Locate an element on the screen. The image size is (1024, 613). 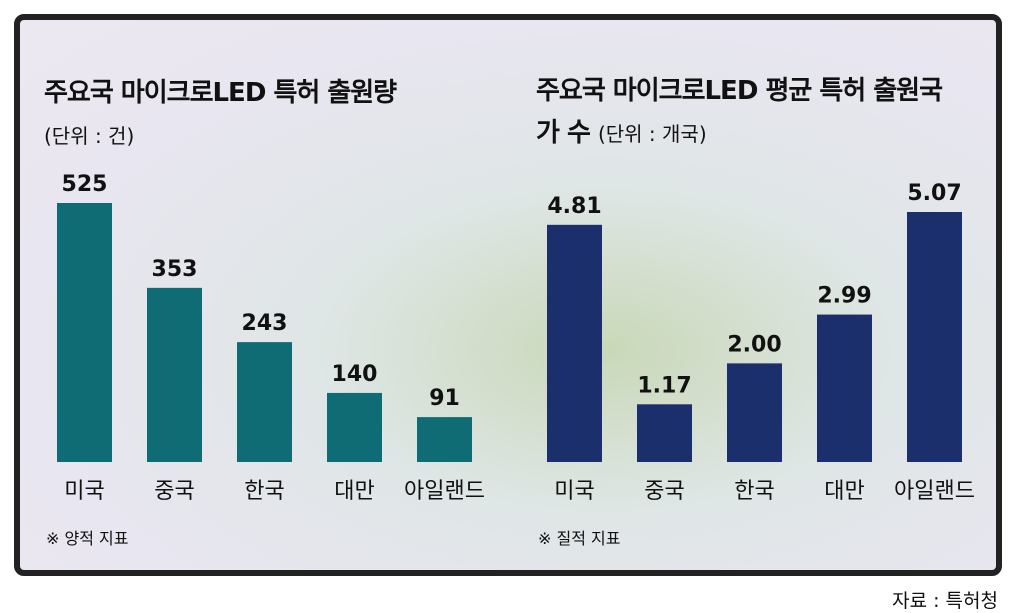
note: ※ 질적 지표 is located at coordinates (579, 538).